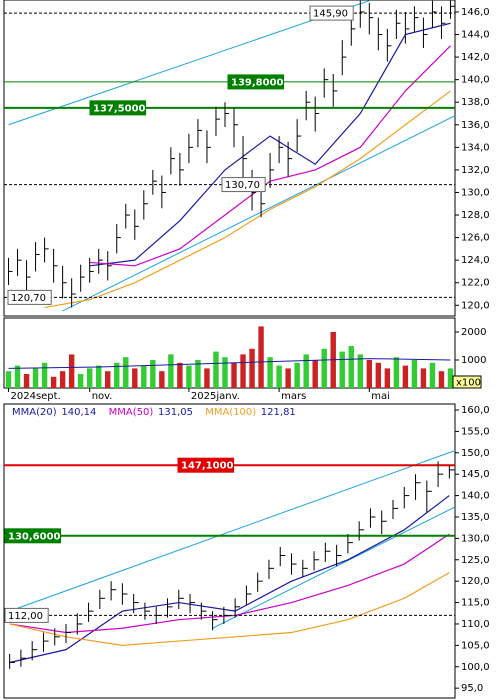  I want to click on unit-box, so click(467, 382).